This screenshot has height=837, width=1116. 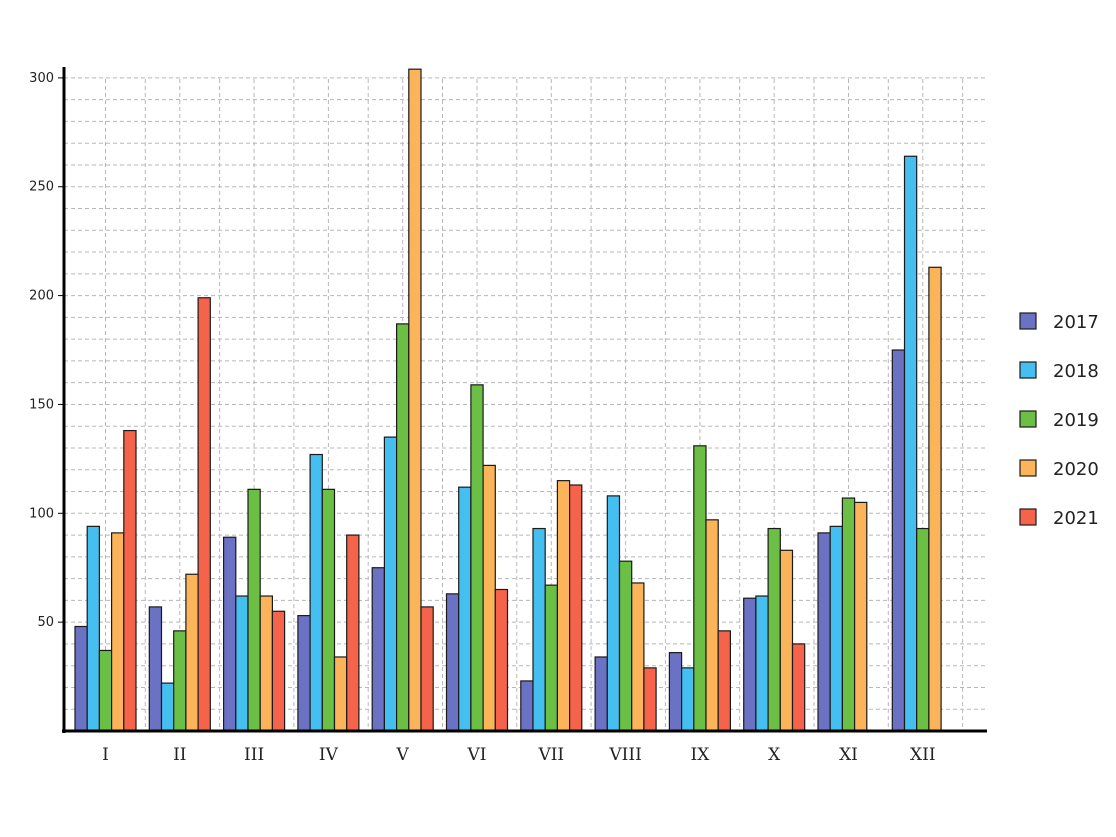 What do you see at coordinates (41, 513) in the screenshot?
I see `y-tick-label: 100` at bounding box center [41, 513].